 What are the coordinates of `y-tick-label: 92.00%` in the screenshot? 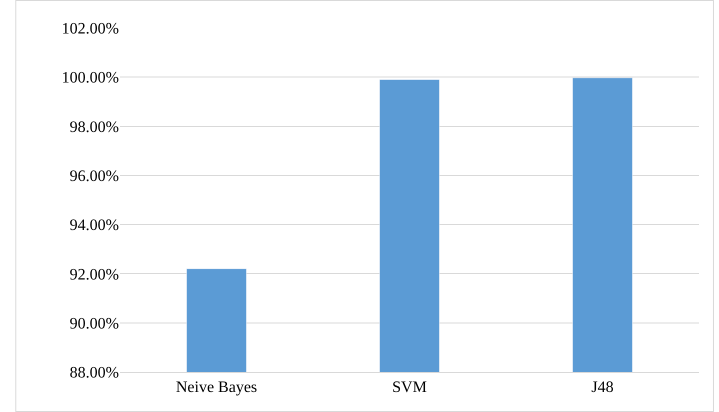 It's located at (94, 275).